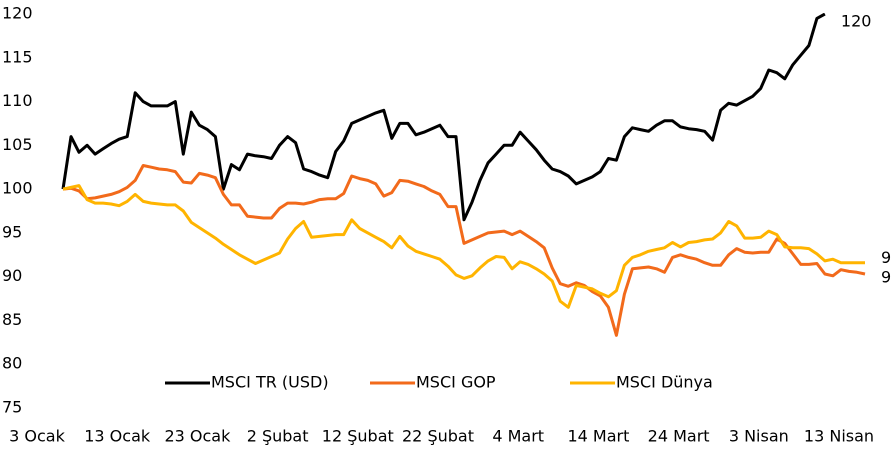  Describe the element at coordinates (886, 277) in the screenshot. I see `end-label: 90` at that location.